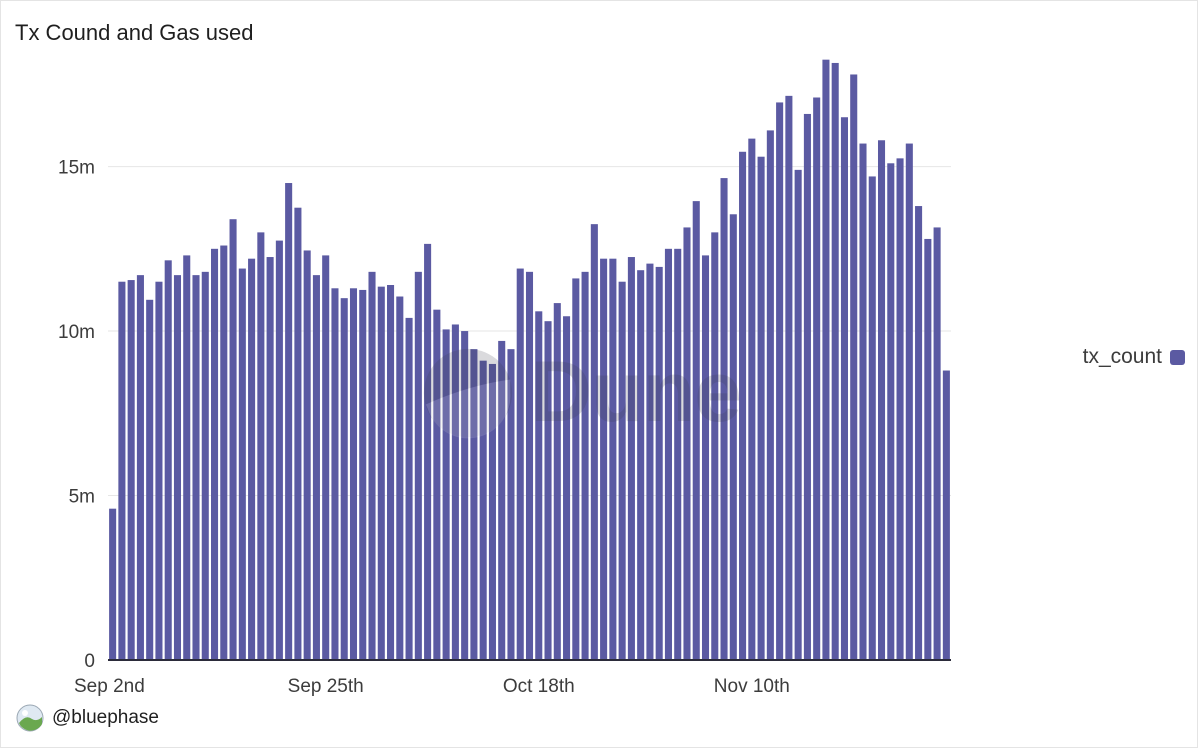  I want to click on x-axis-ticks: Sep 2nd Sep 25th Oct 18th Nov 10th, so click(432, 686).